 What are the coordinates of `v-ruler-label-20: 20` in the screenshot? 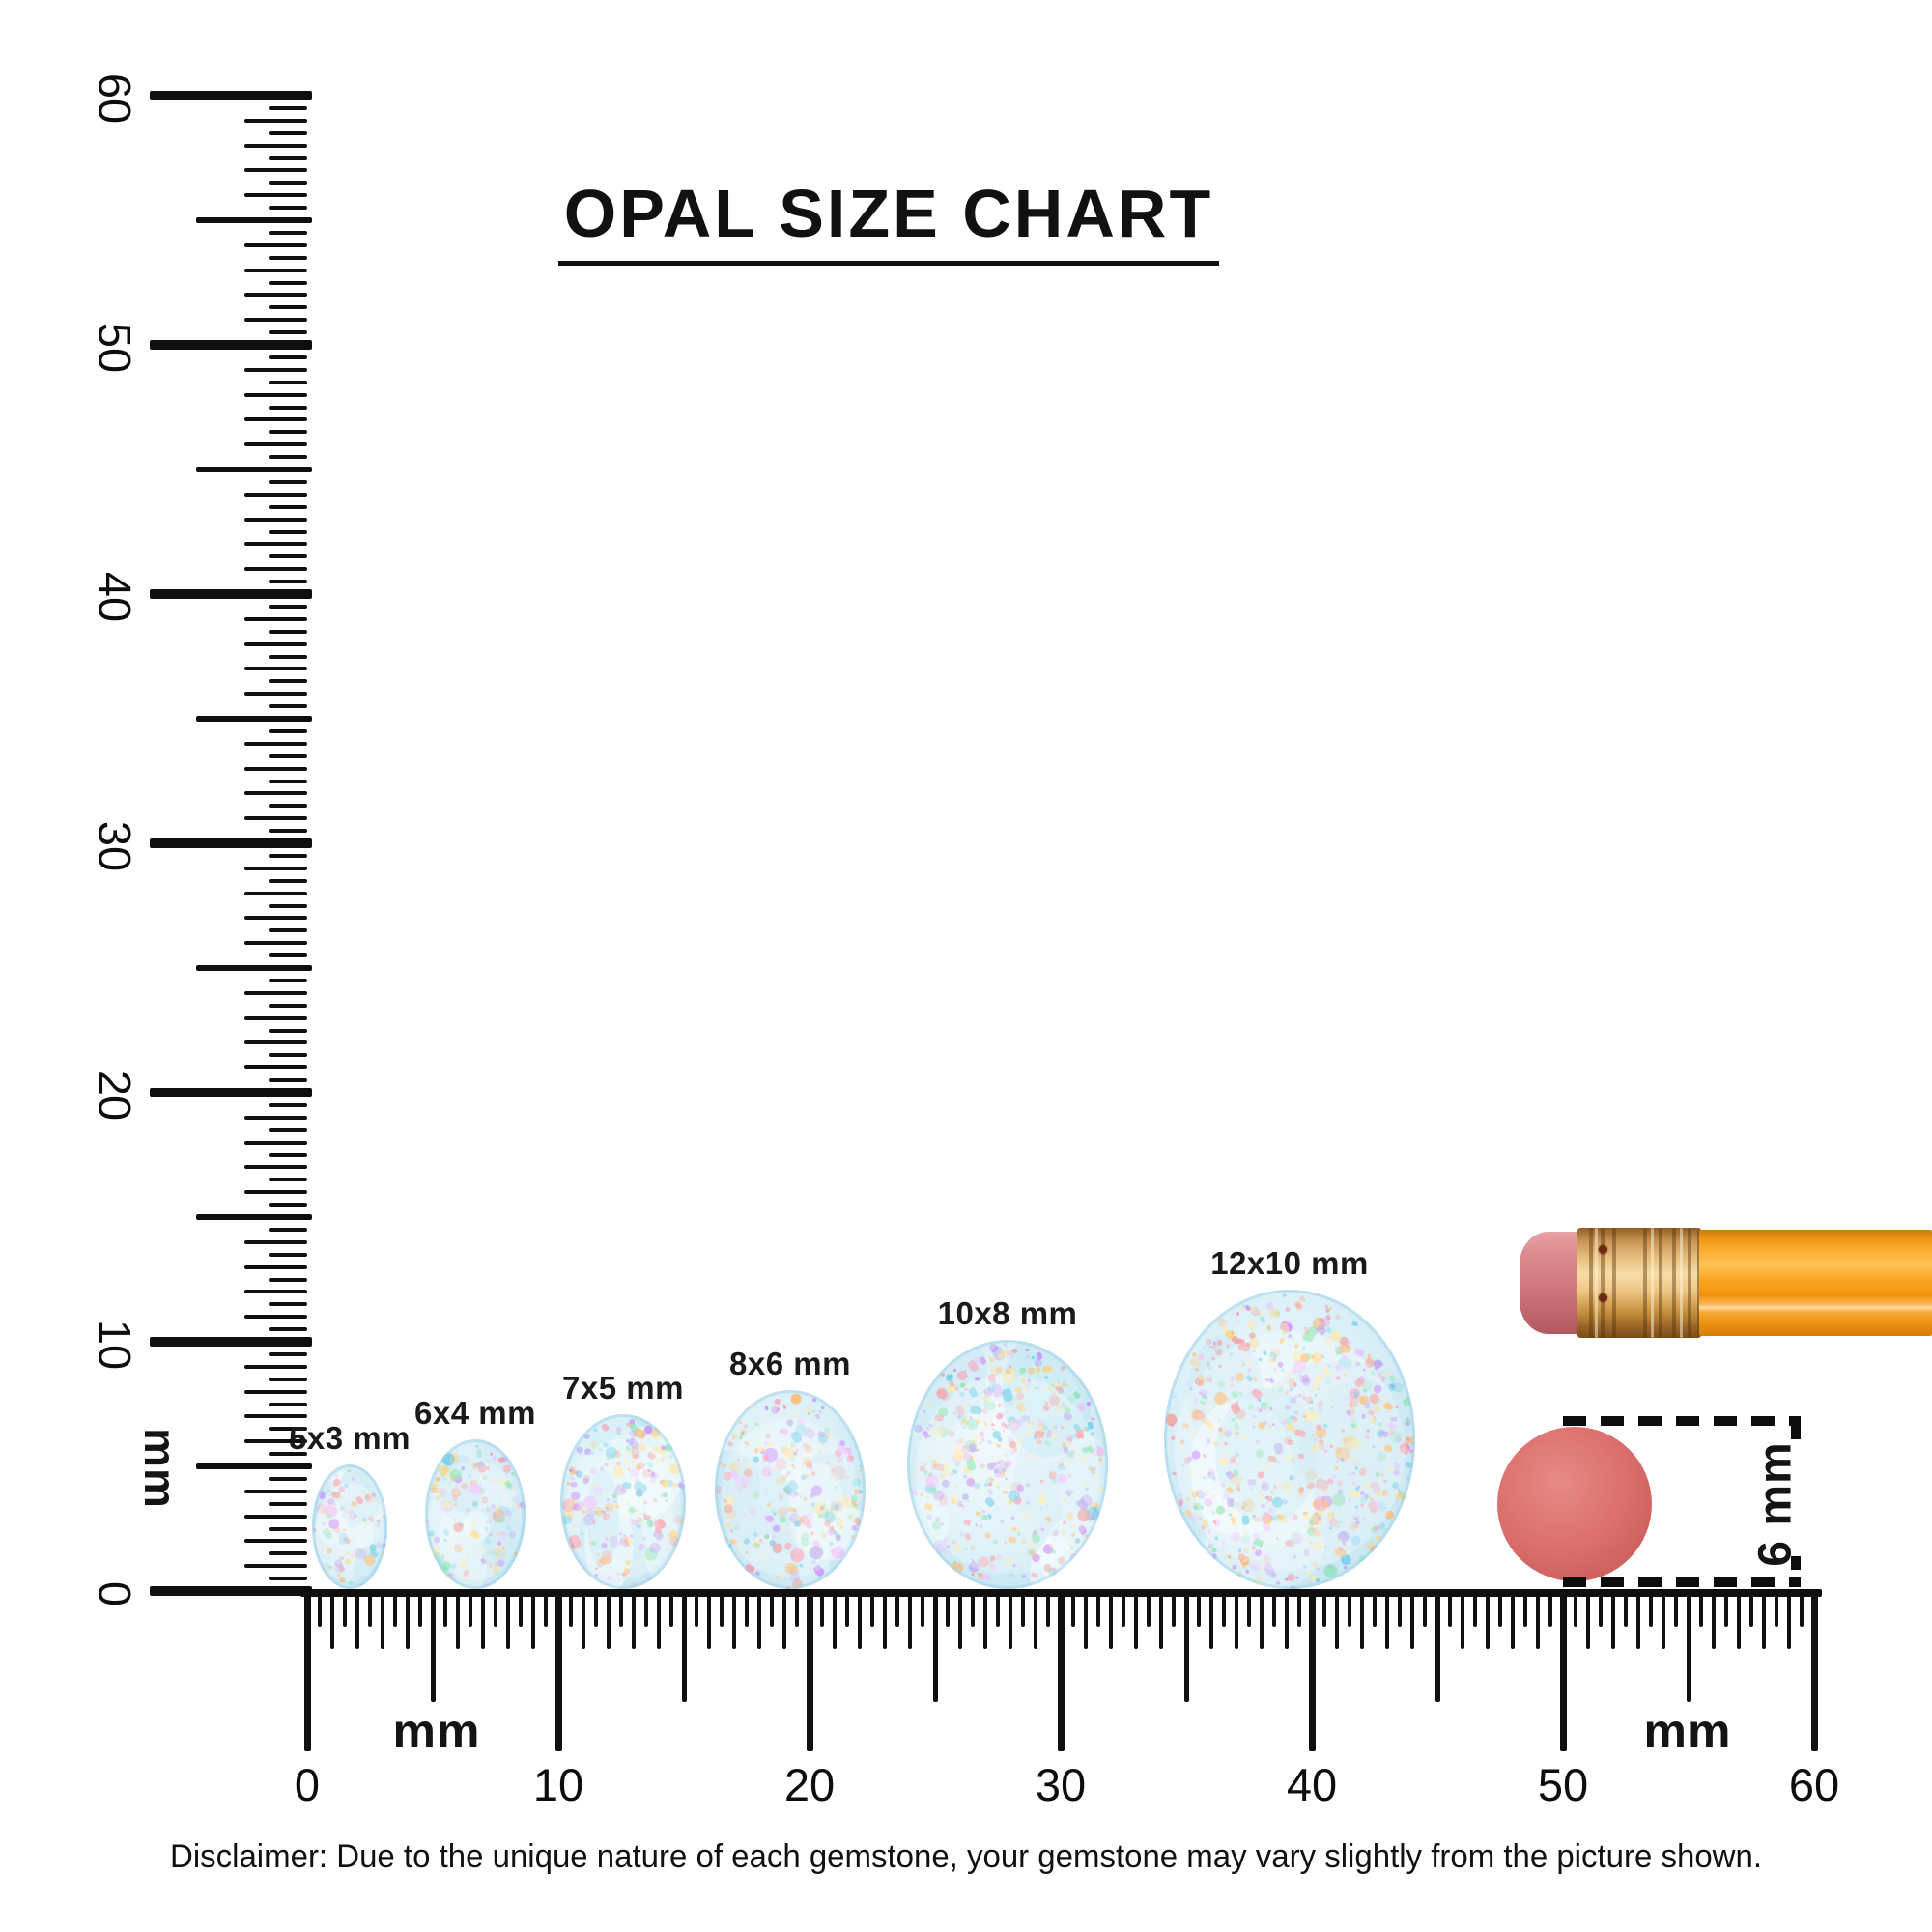 It's located at (115, 1095).